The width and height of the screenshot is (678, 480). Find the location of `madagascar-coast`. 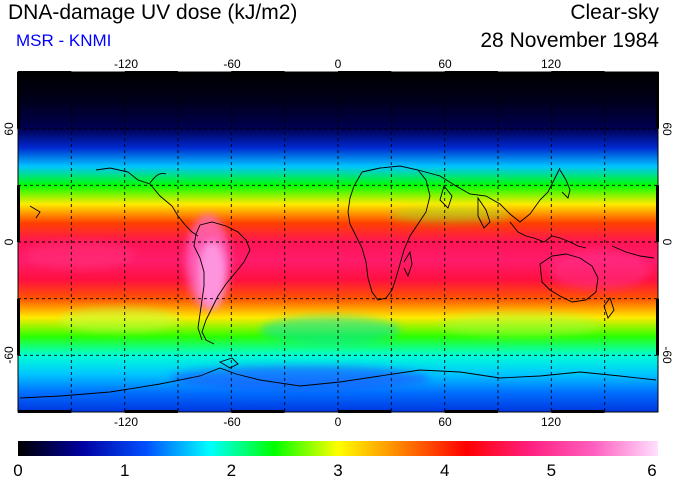

madagascar-coast is located at coordinates (408, 264).